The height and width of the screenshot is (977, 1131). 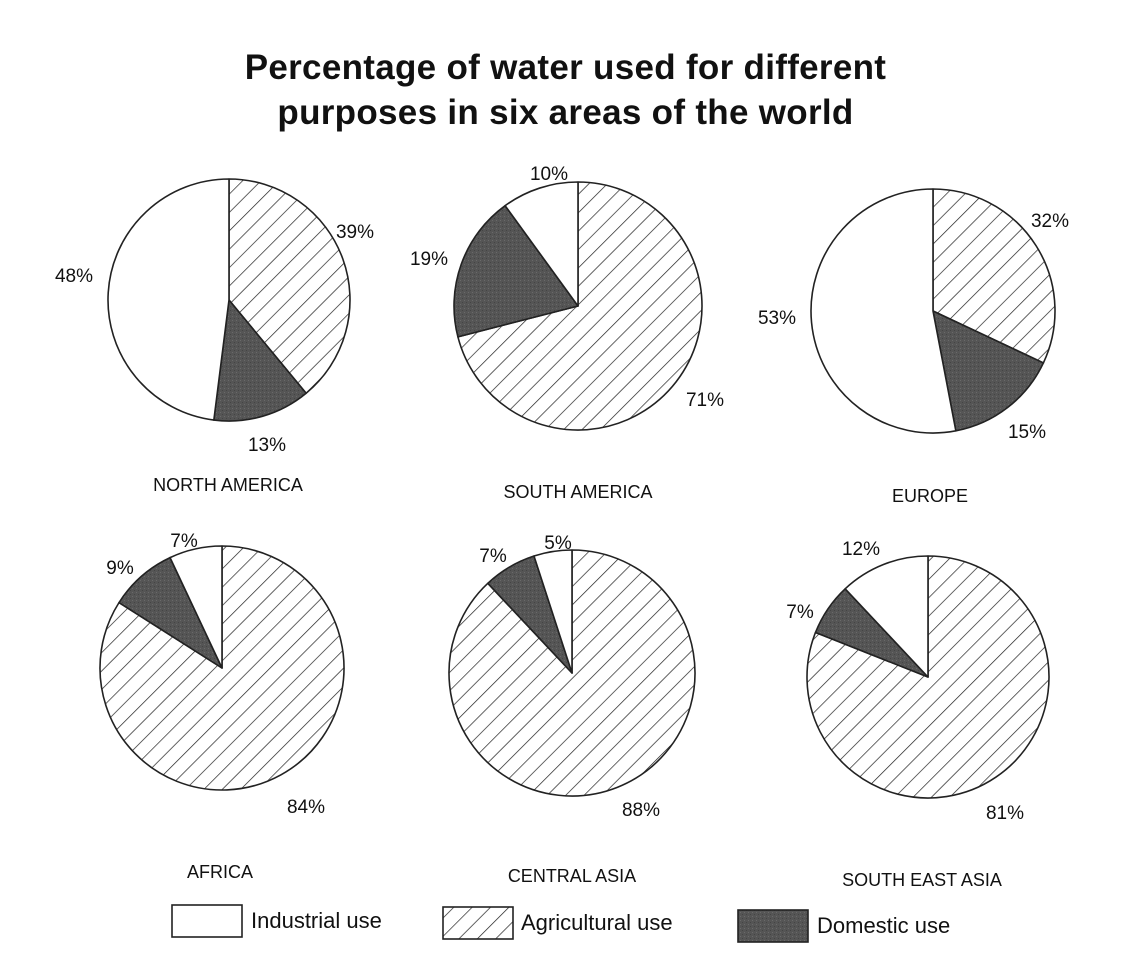 I want to click on label-south-east-asia-domestic-use: 7%, so click(x=800, y=612).